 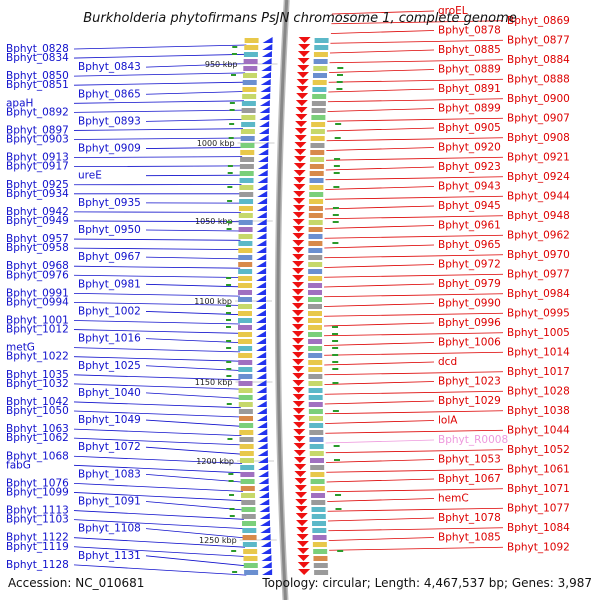 I want to click on right-gene-label: Bphyt_0884, so click(x=538, y=60).